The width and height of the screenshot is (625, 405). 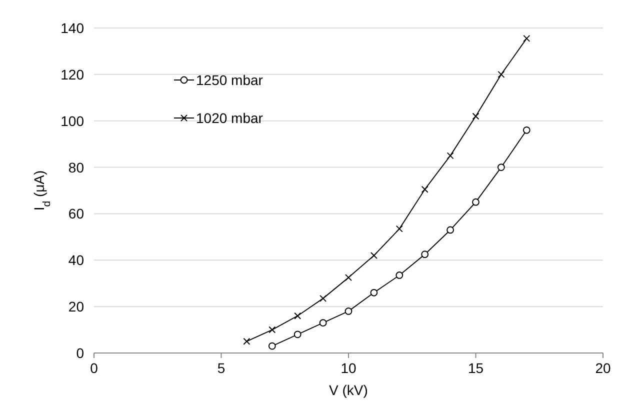 What do you see at coordinates (76, 167) in the screenshot?
I see `y-tick-label: 80` at bounding box center [76, 167].